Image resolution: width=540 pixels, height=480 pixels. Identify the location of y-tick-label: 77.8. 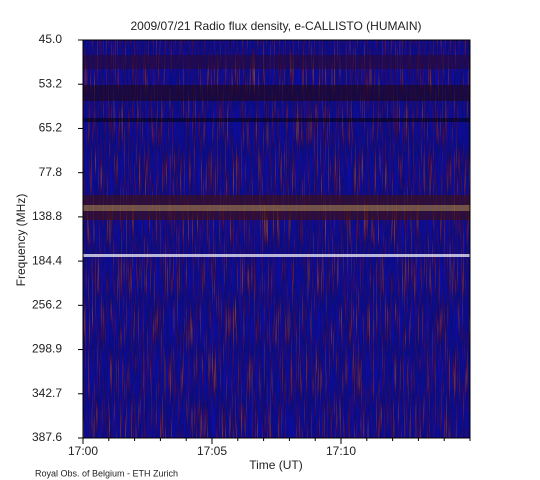
(51, 172).